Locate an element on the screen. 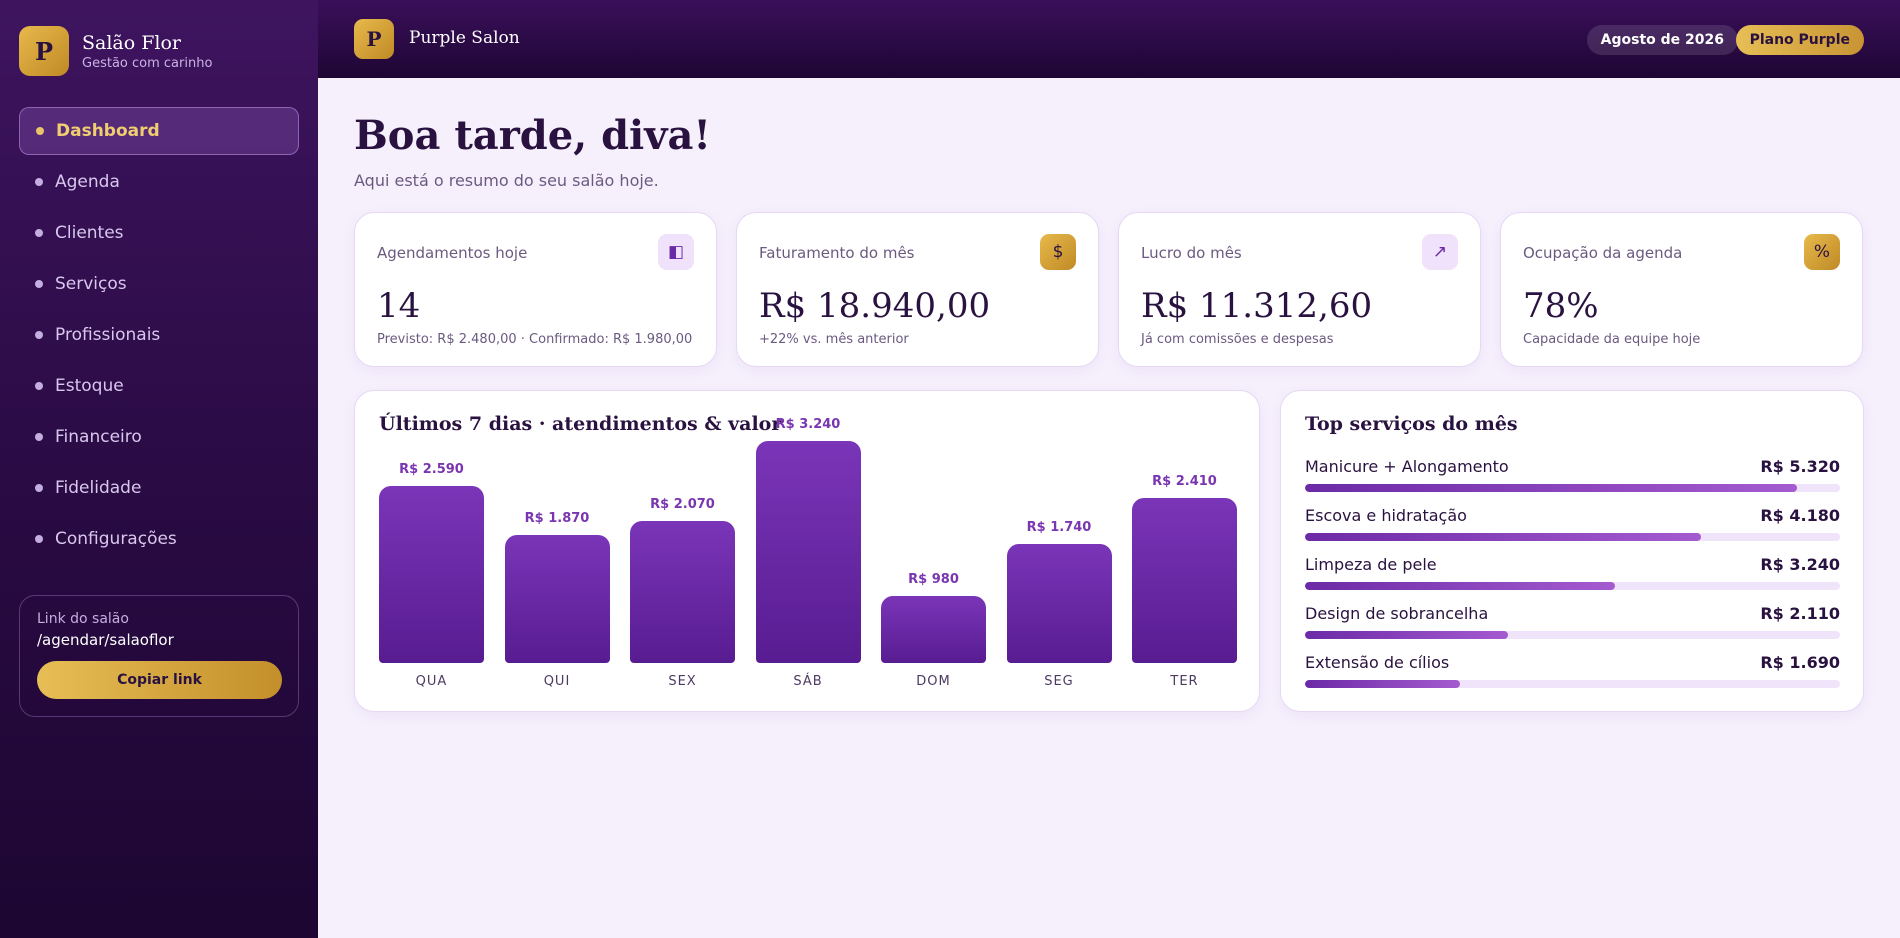  sidebar-item-profissionais: Profissionais is located at coordinates (159, 335).